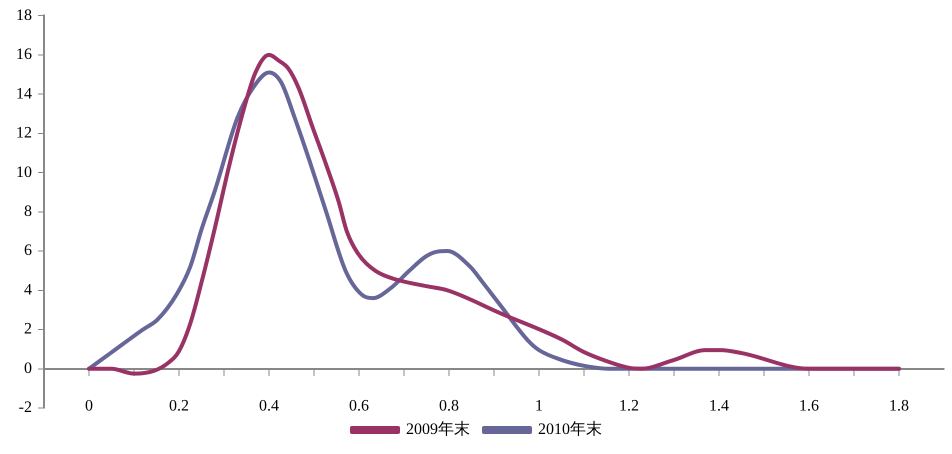 This screenshot has width=952, height=454. Describe the element at coordinates (809, 406) in the screenshot. I see `x-tick-label: 1.6` at that location.